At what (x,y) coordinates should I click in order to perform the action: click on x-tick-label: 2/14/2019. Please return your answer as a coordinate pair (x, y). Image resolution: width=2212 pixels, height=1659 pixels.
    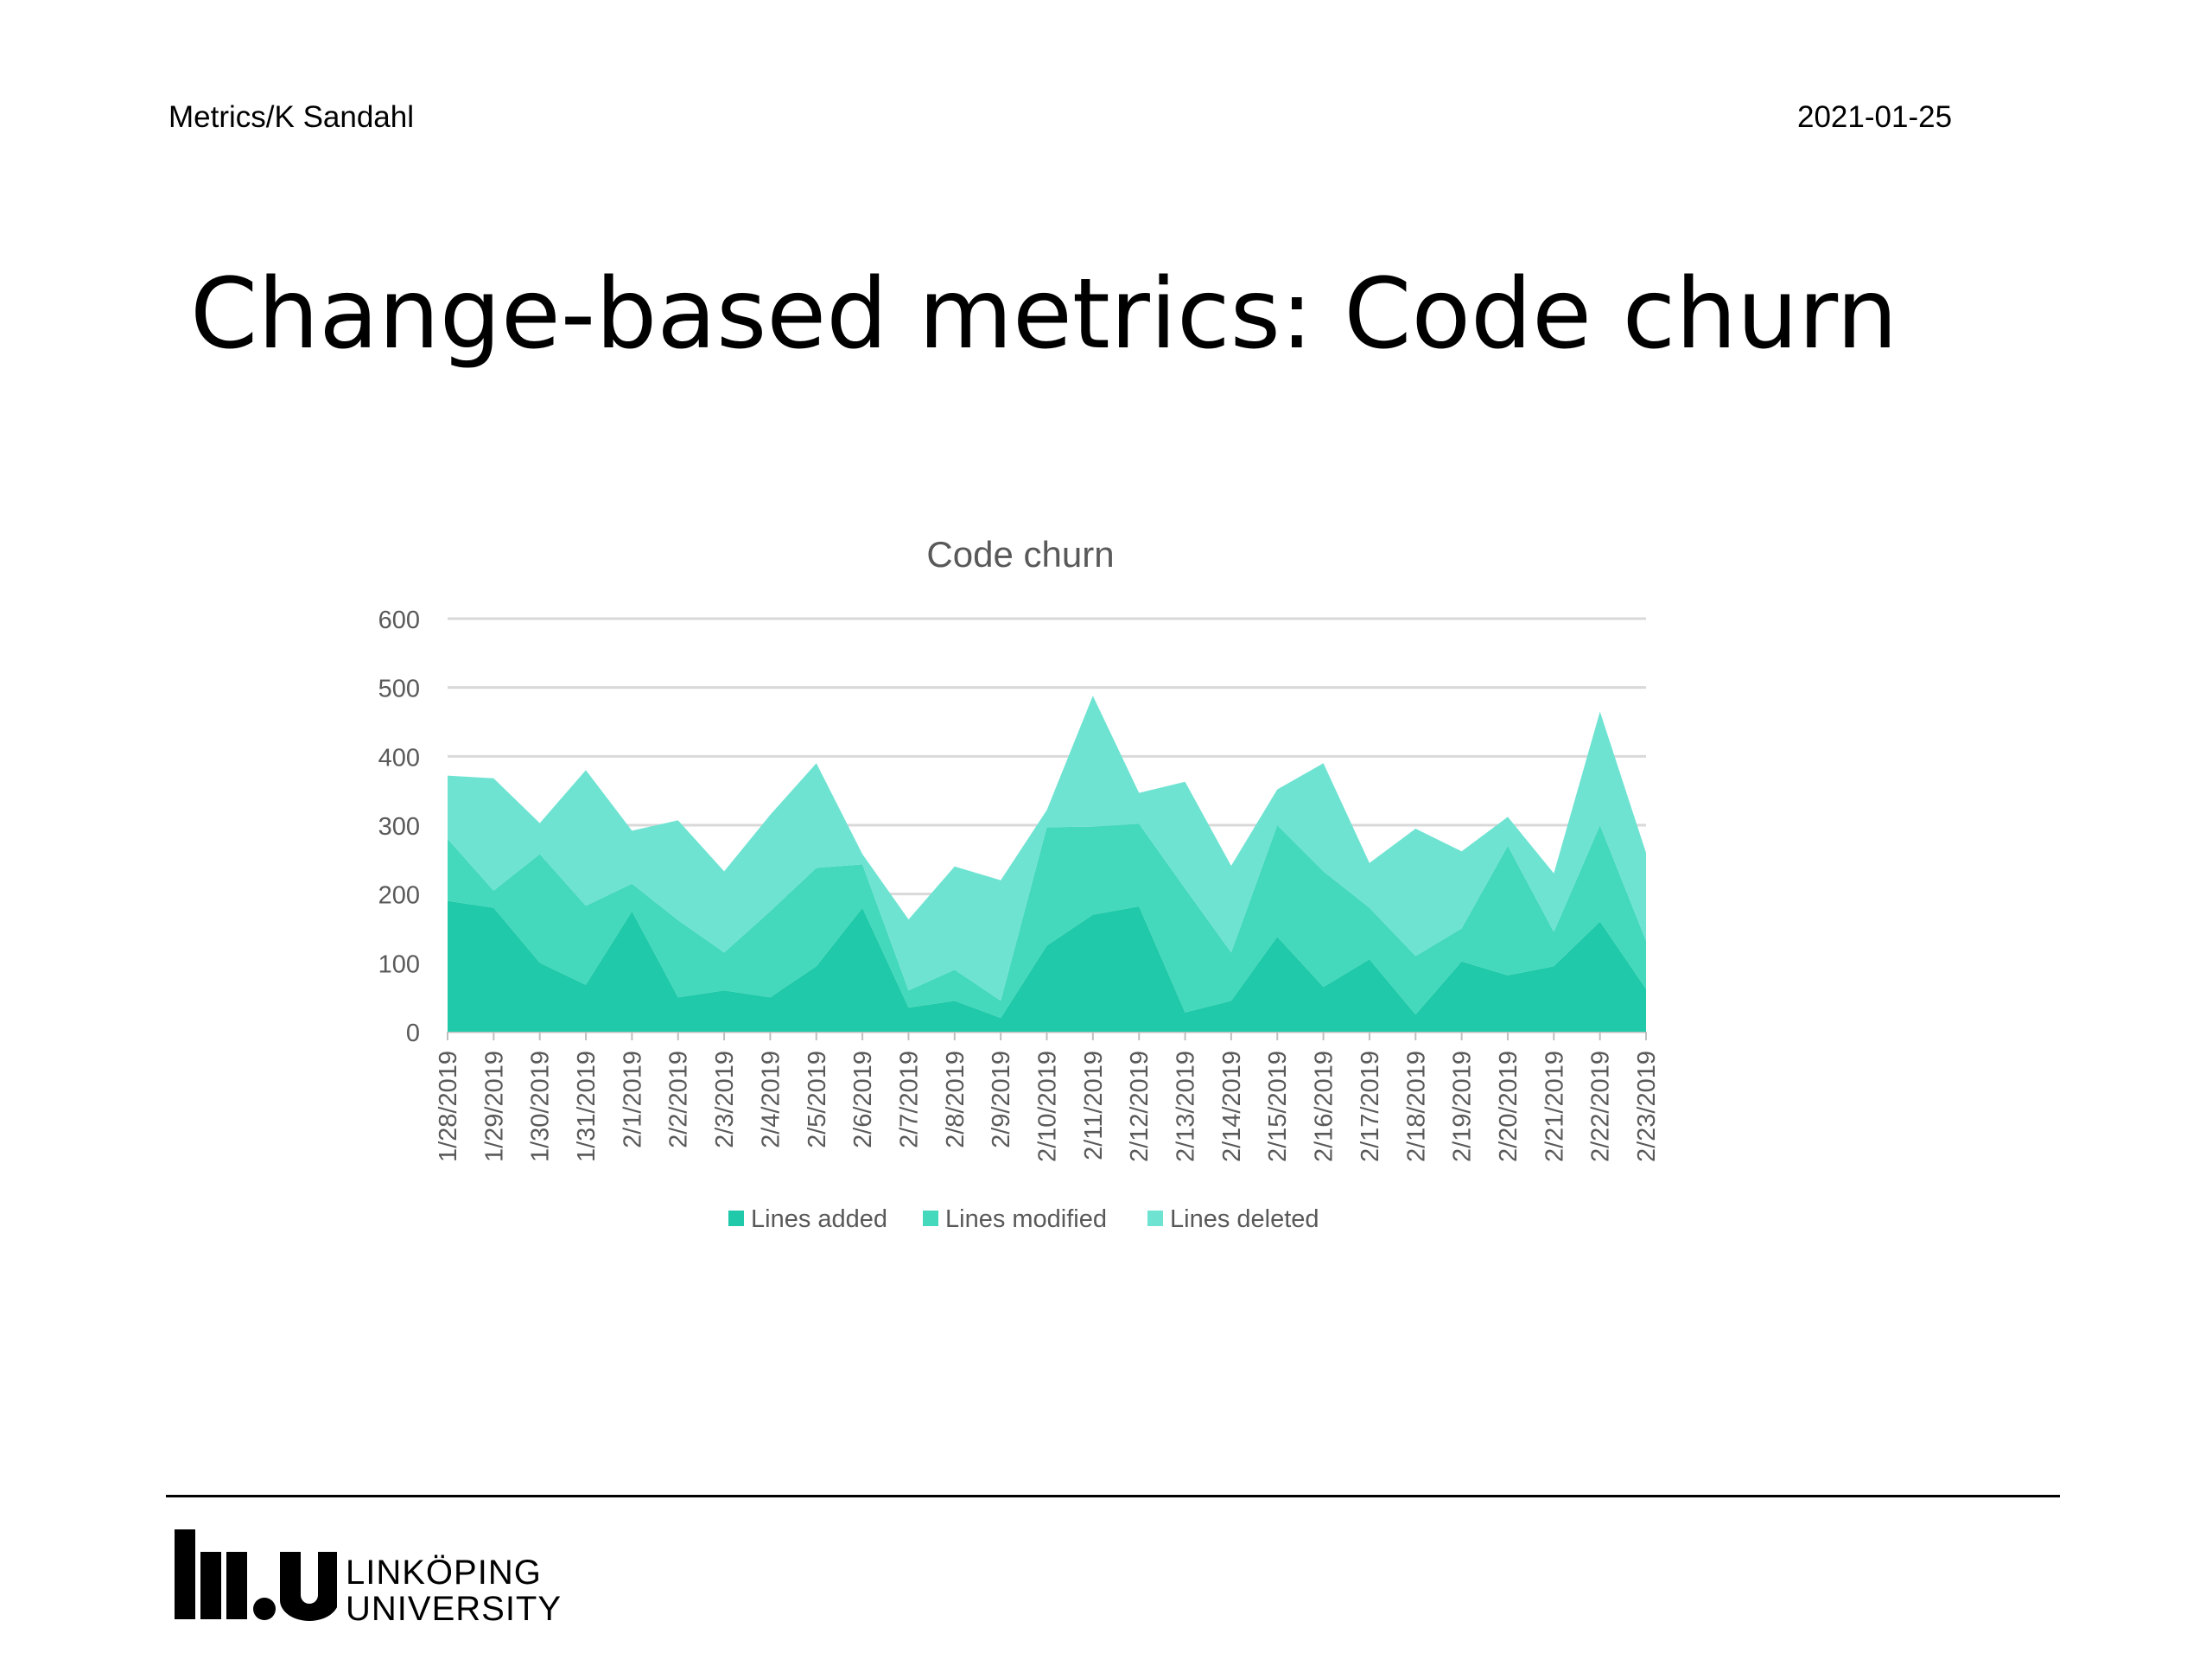
    Looking at the image, I should click on (1232, 1106).